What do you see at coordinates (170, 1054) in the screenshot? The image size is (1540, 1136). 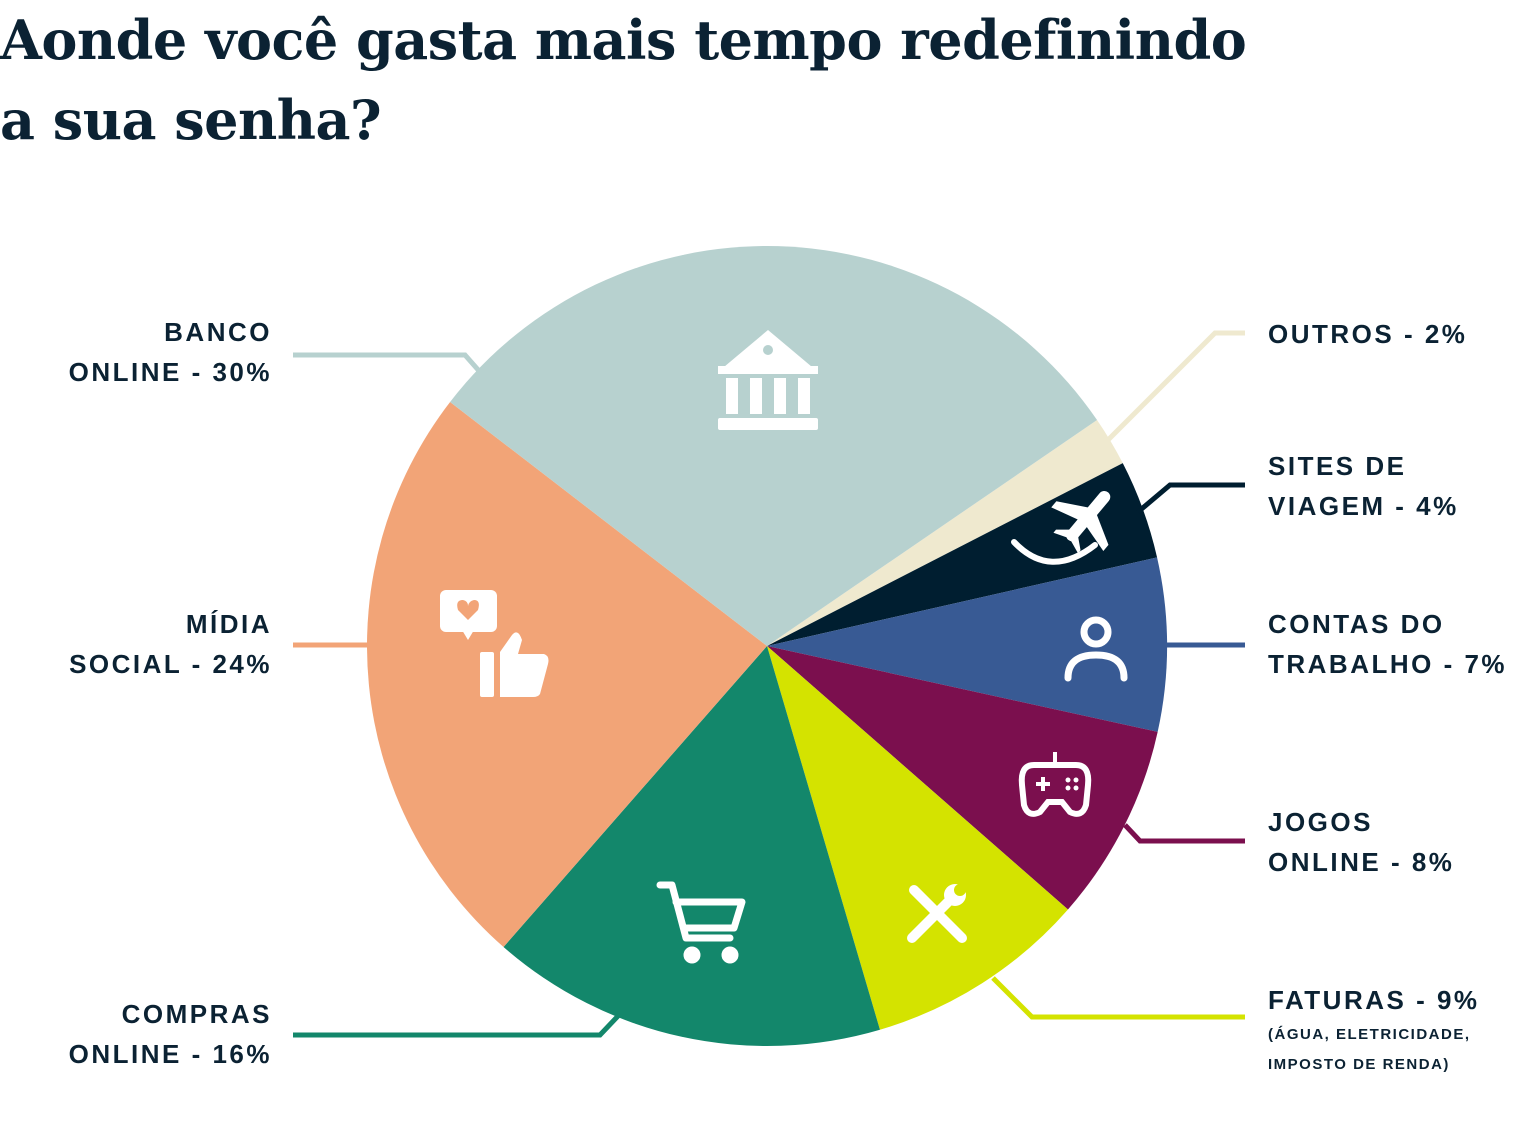 I see `label-line: ONLINE - 16%` at bounding box center [170, 1054].